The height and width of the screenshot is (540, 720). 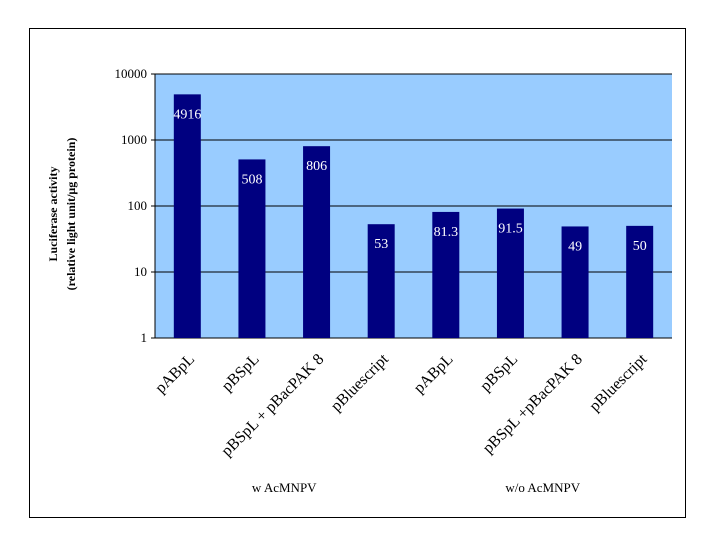 I want to click on group-label: w/o AcMNPV, so click(x=542, y=487).